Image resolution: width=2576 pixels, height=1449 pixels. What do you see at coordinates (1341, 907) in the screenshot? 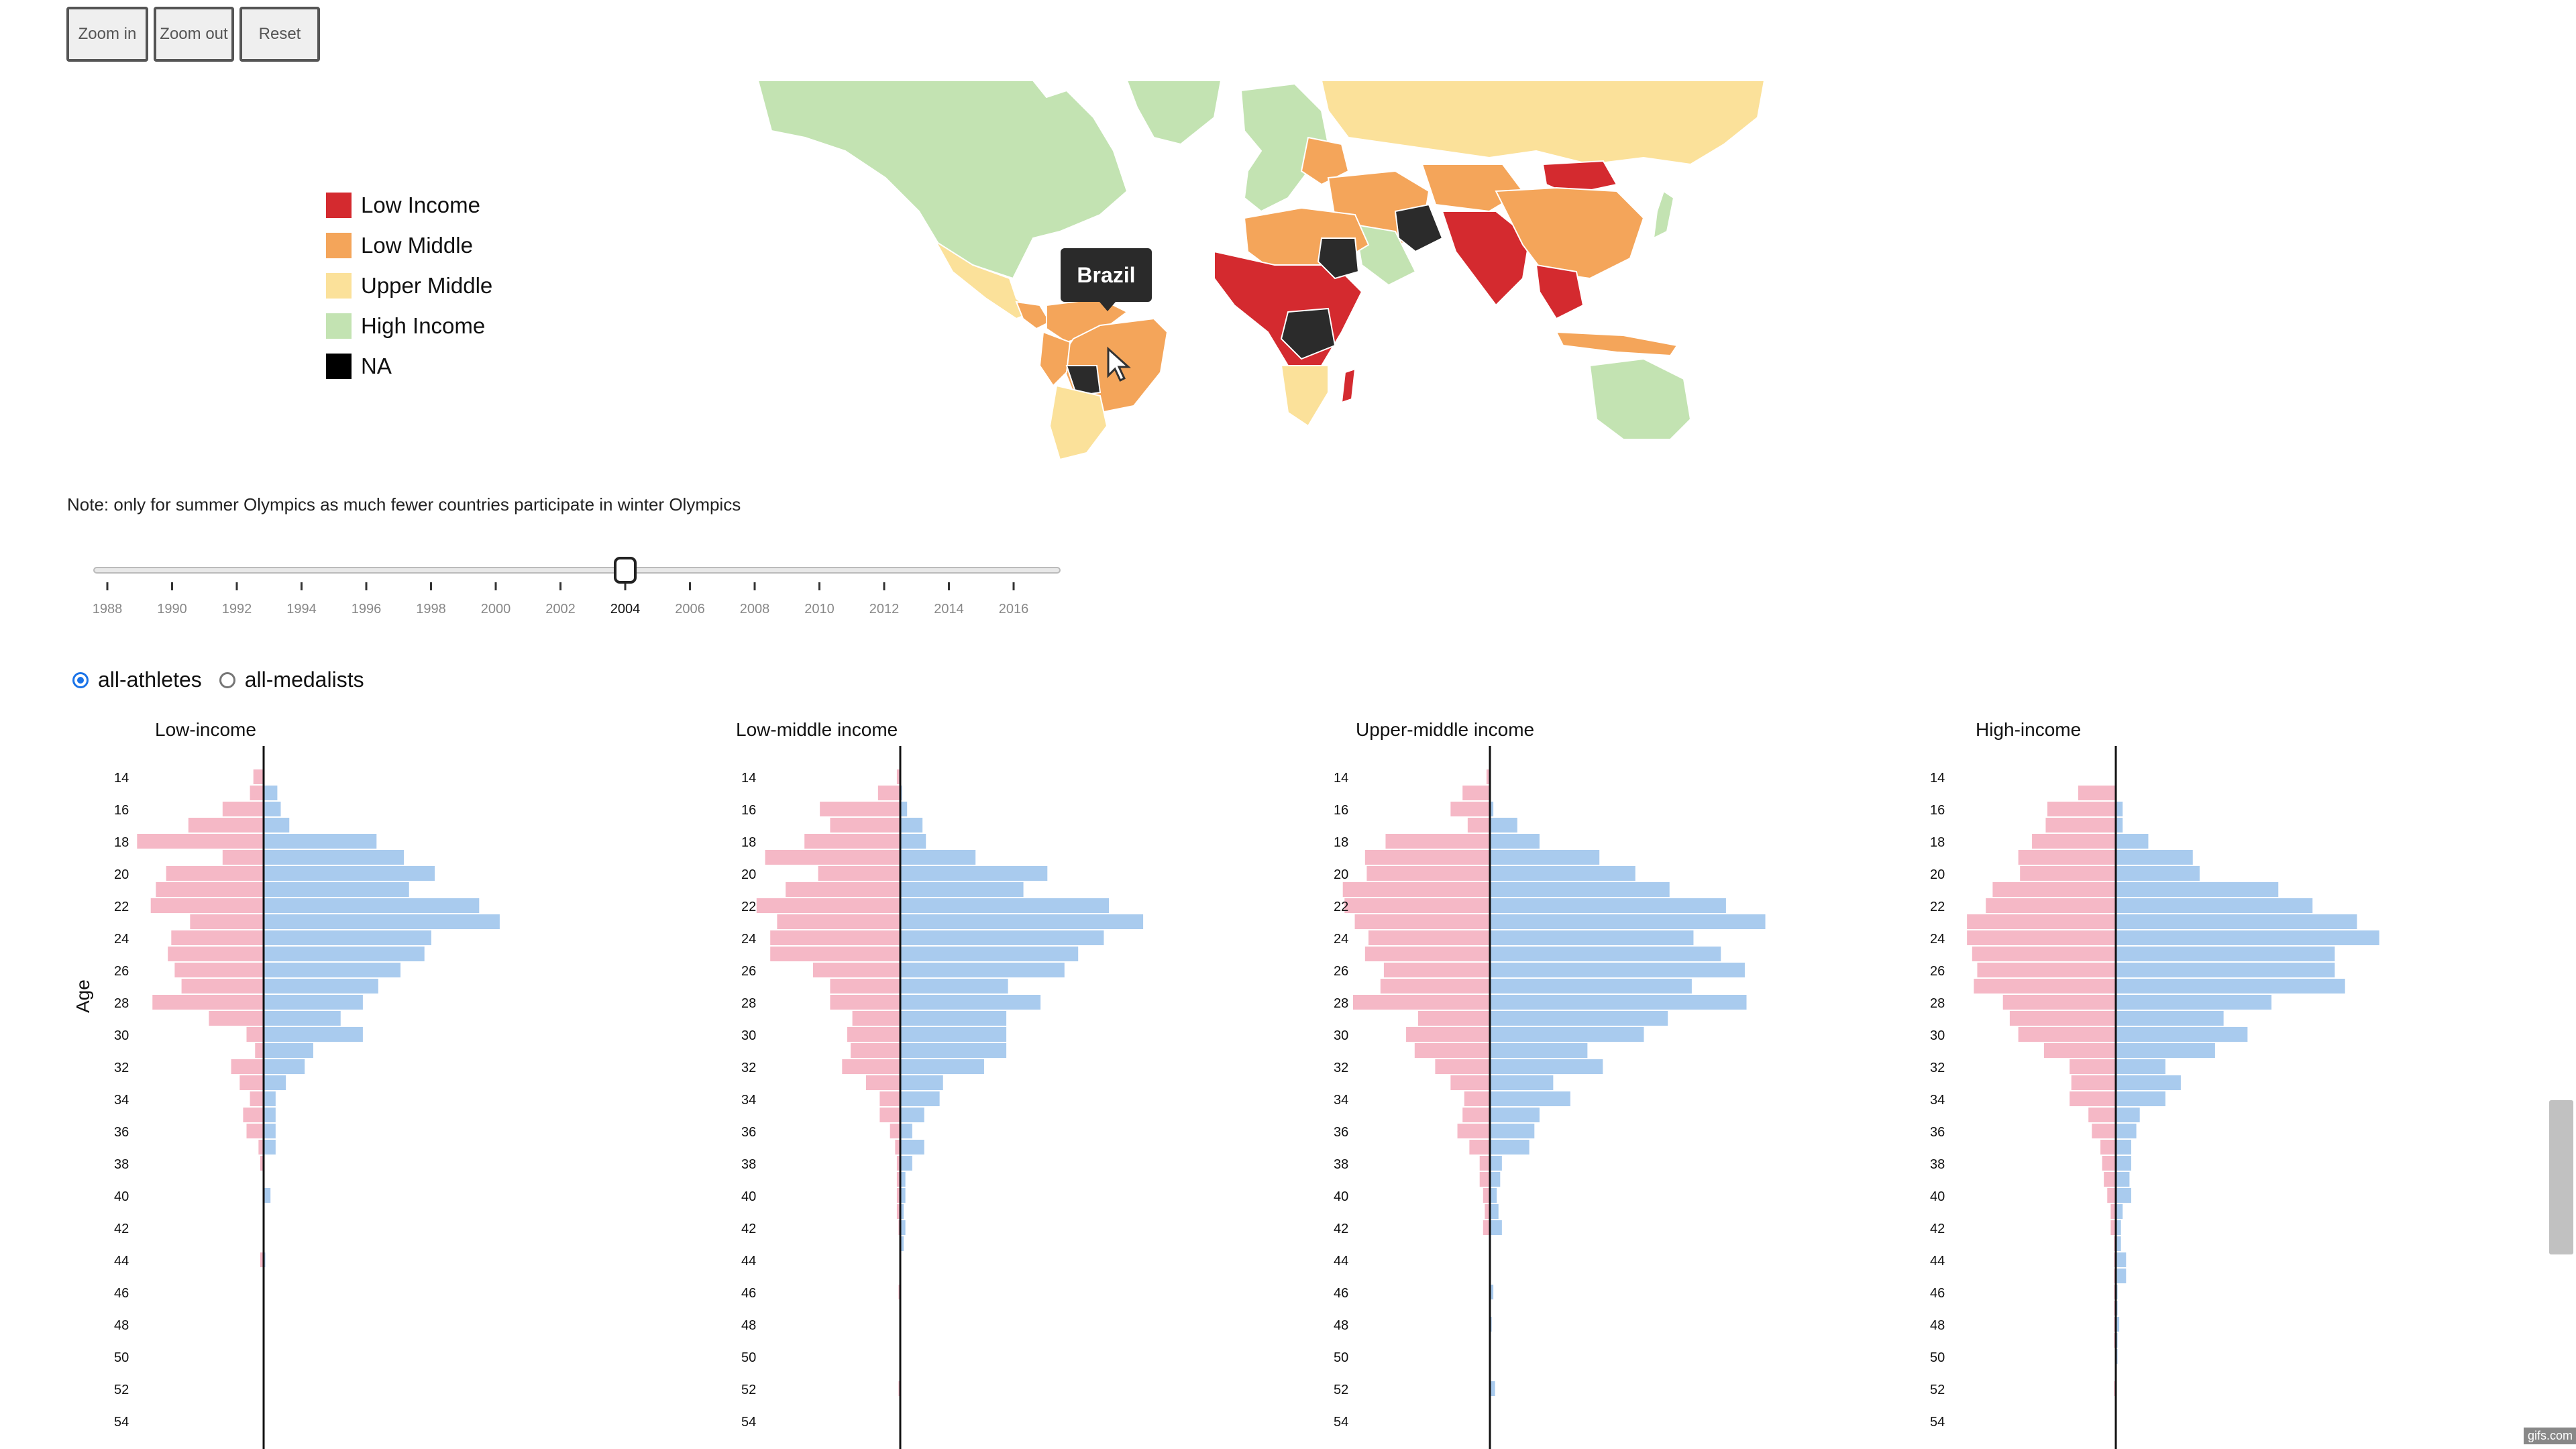
I see `age-tick-label: 22` at bounding box center [1341, 907].